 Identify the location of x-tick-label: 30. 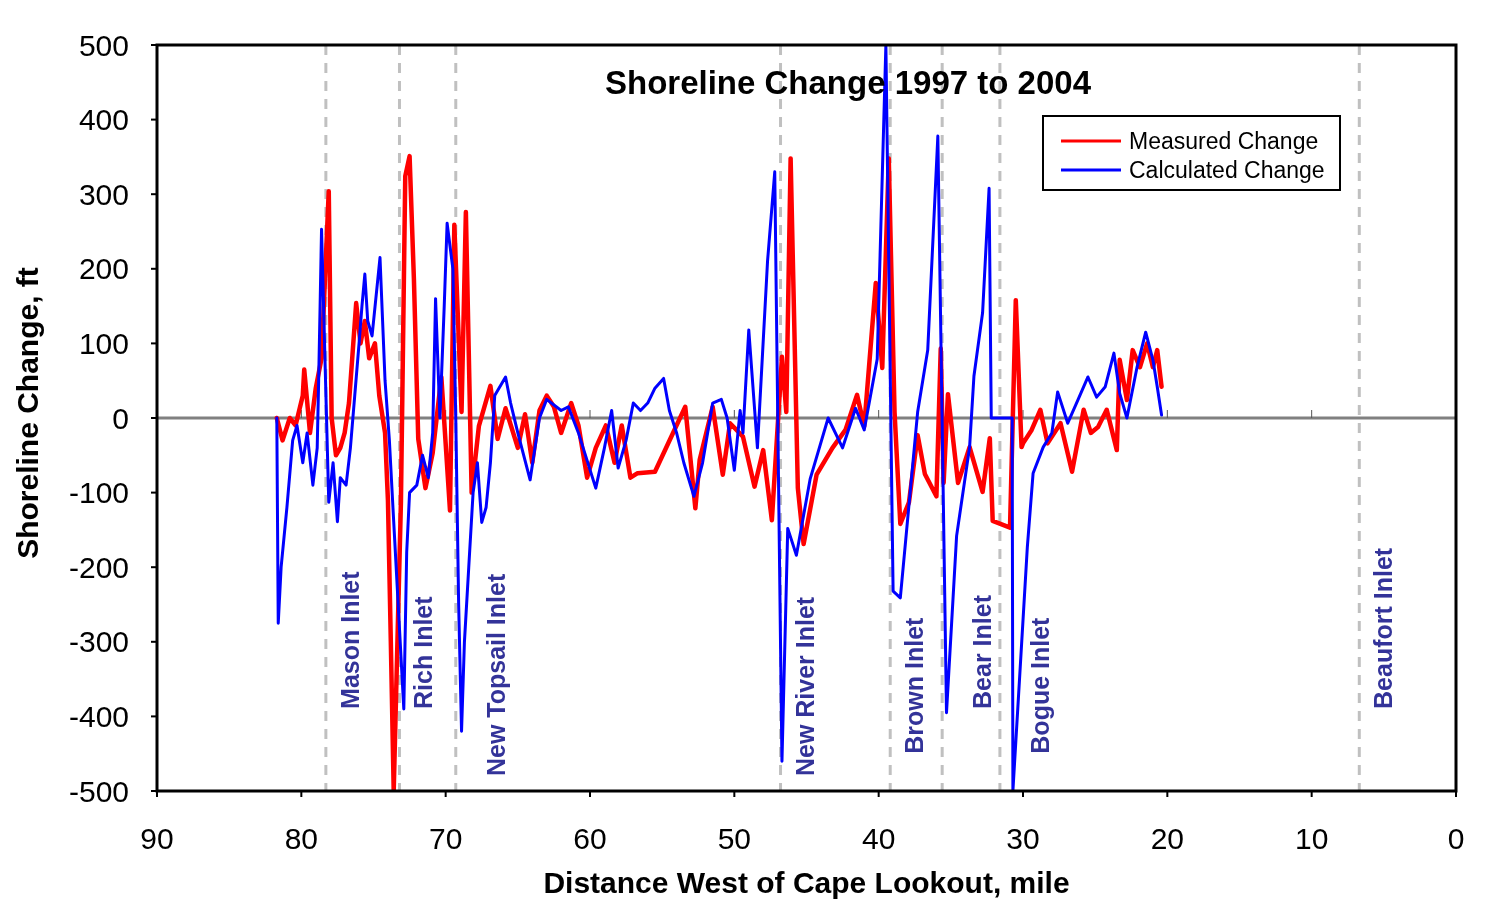
(1023, 838).